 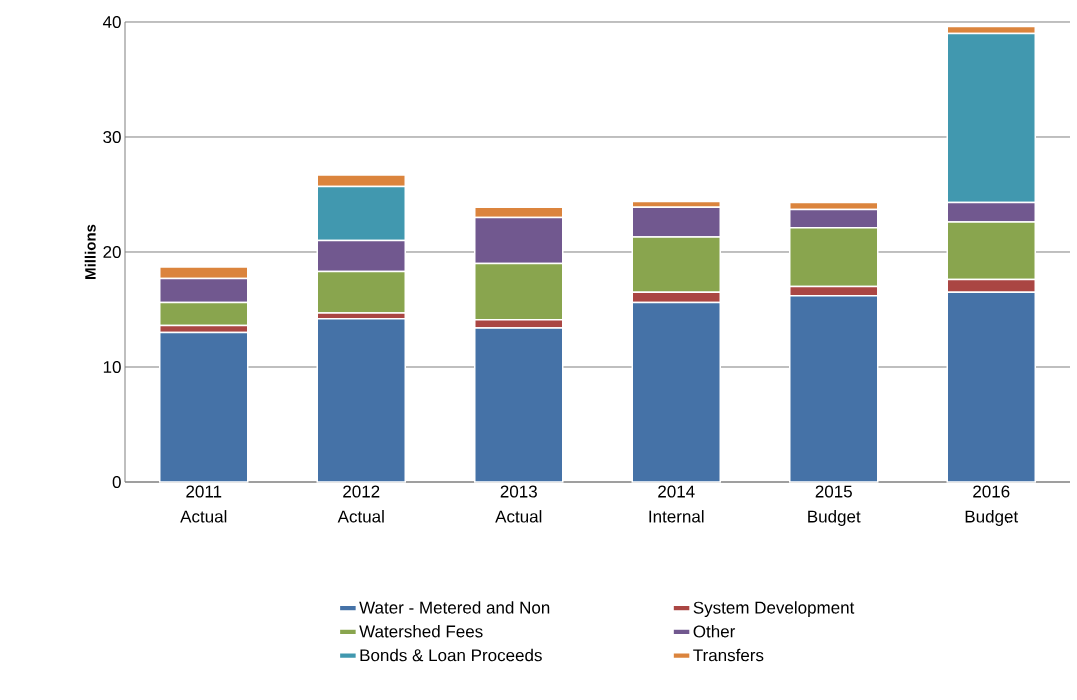 What do you see at coordinates (90, 251) in the screenshot?
I see `y-axis-title: Millions` at bounding box center [90, 251].